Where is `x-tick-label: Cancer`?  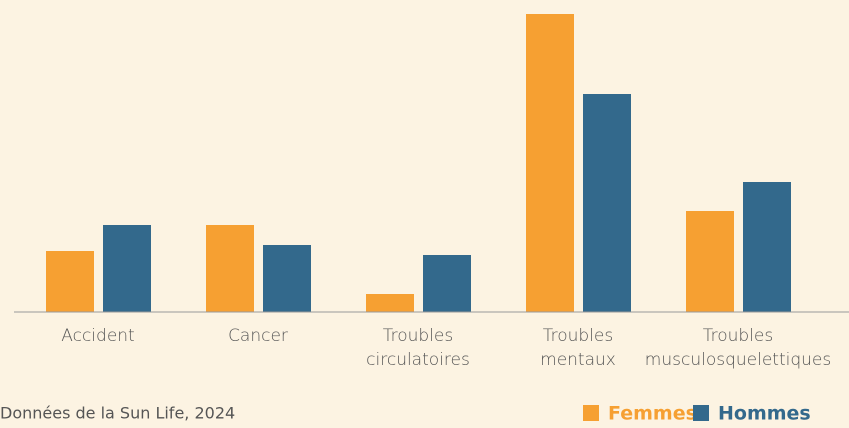 x-tick-label: Cancer is located at coordinates (258, 336).